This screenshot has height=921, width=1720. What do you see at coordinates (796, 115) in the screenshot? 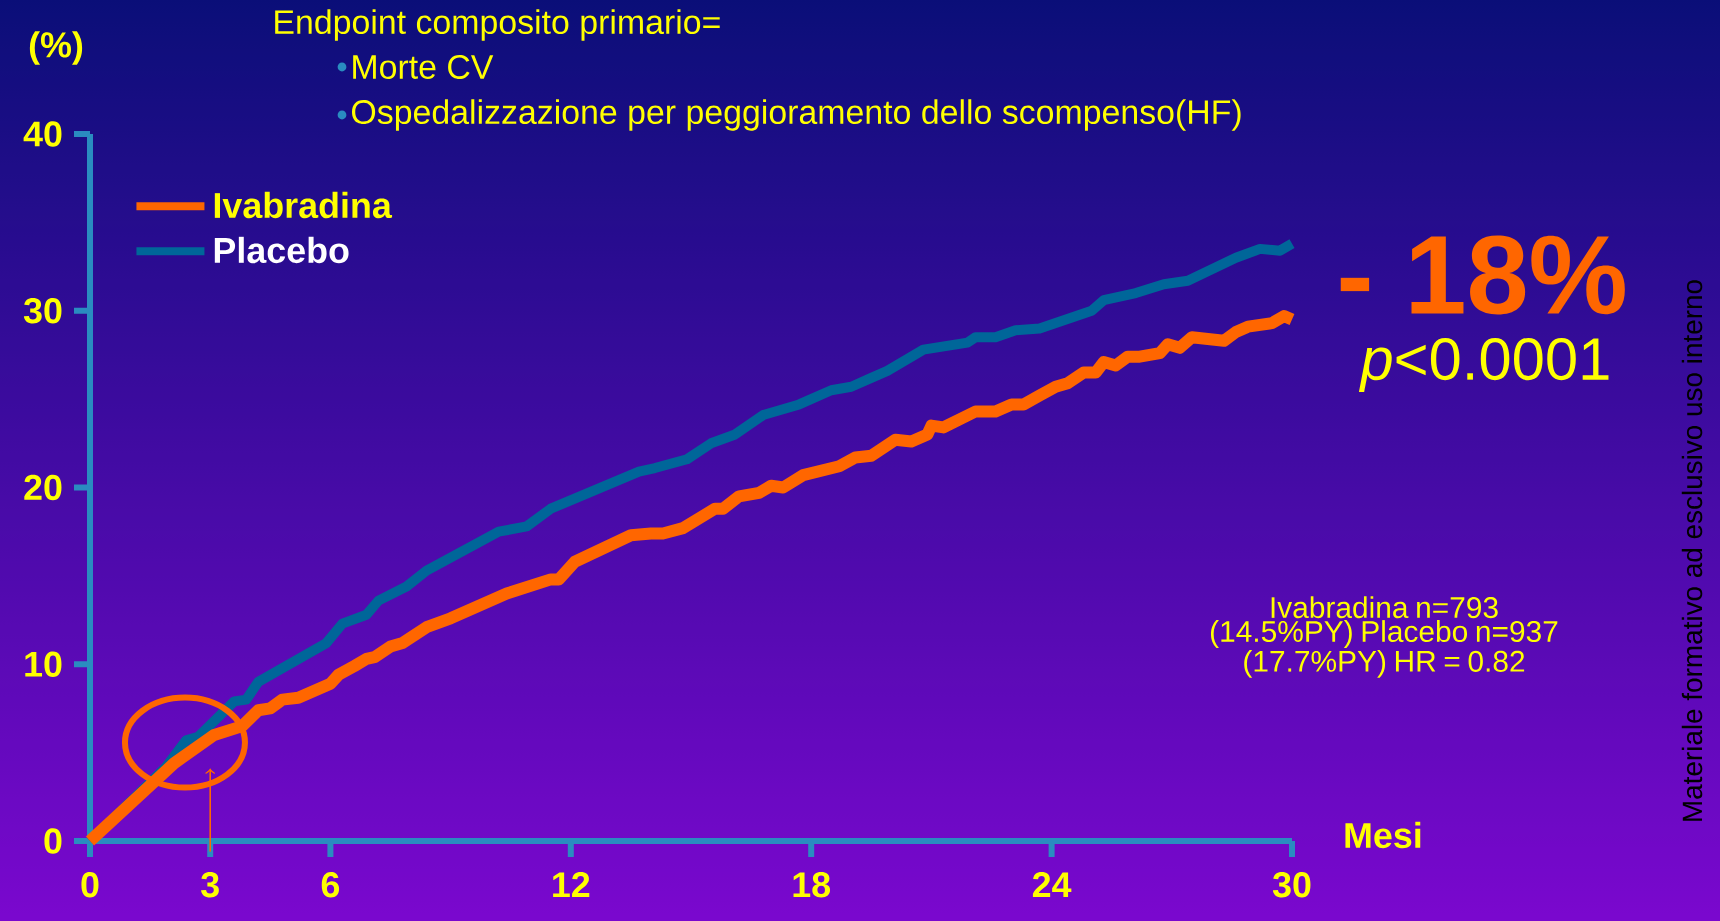
I see `text: Ospedalizzazione per peggioramento dello scompenso(HF)` at bounding box center [796, 115].